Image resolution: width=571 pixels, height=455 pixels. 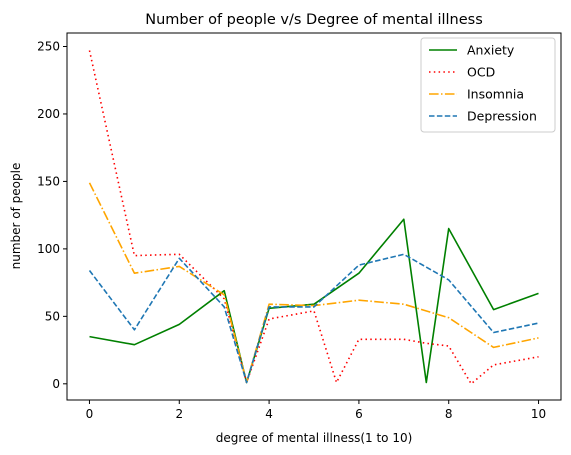 I want to click on y-tick-label: 50, so click(x=52, y=316).